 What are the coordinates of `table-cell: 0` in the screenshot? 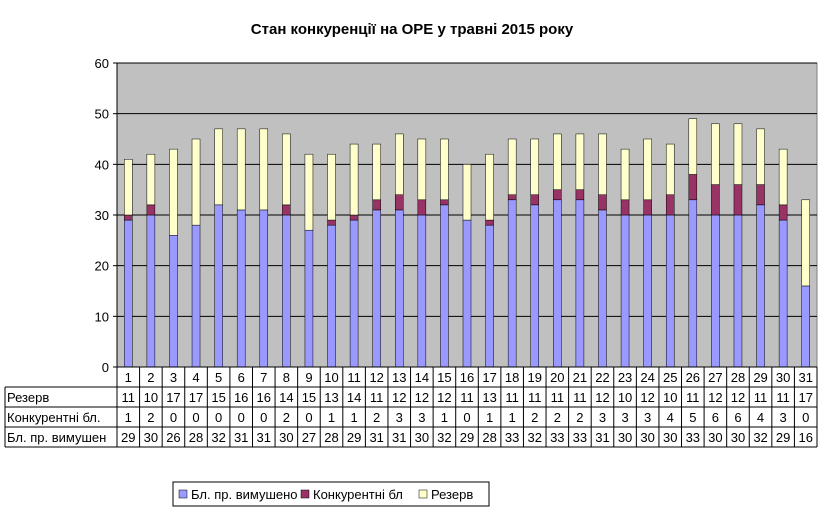 It's located at (263, 417).